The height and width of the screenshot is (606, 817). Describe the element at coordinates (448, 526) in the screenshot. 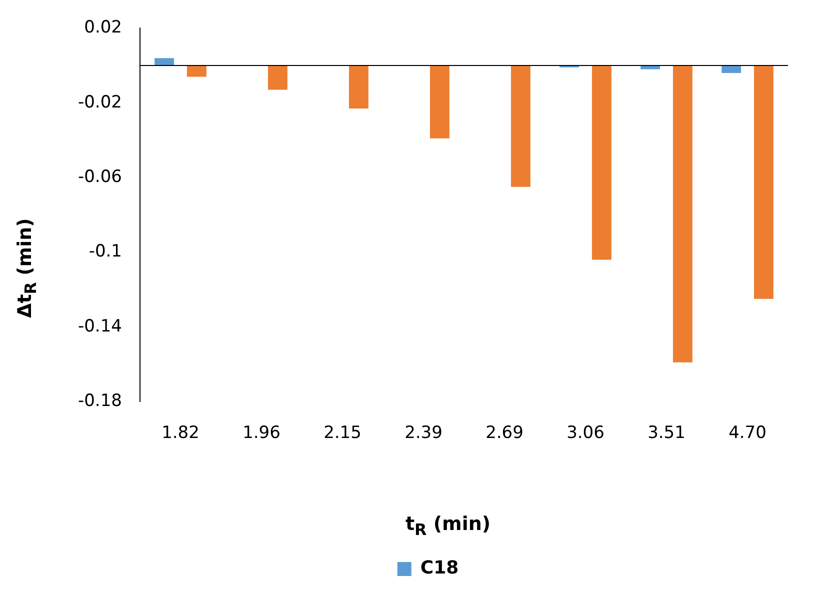

I see `x-axis-title: t$_{R}$ (min)` at that location.